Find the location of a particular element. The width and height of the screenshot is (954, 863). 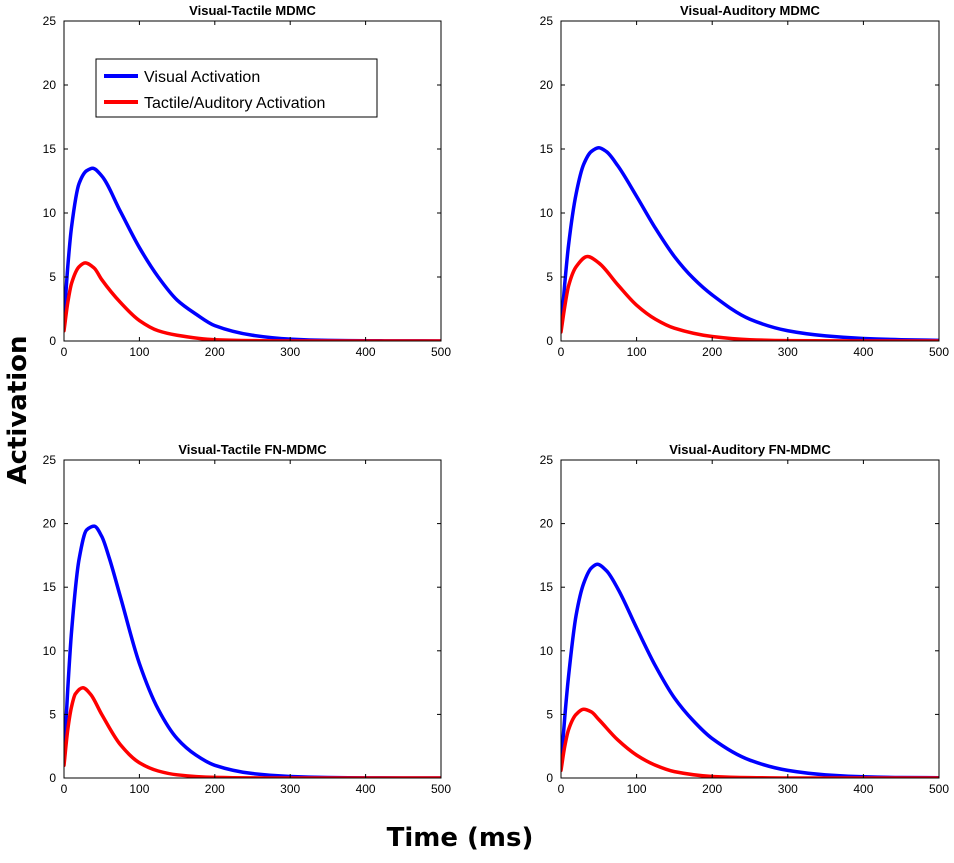

visual-tactile-fn-mdmc-ytick-label: 20 is located at coordinates (50, 524).